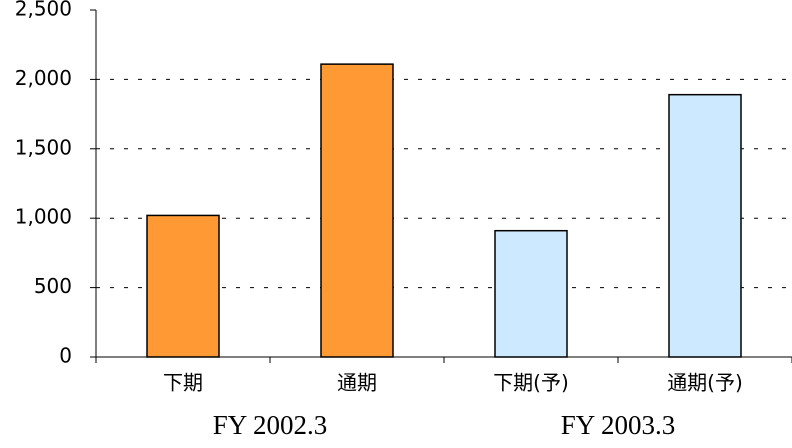  I want to click on group-label: FY 2003.3, so click(618, 425).